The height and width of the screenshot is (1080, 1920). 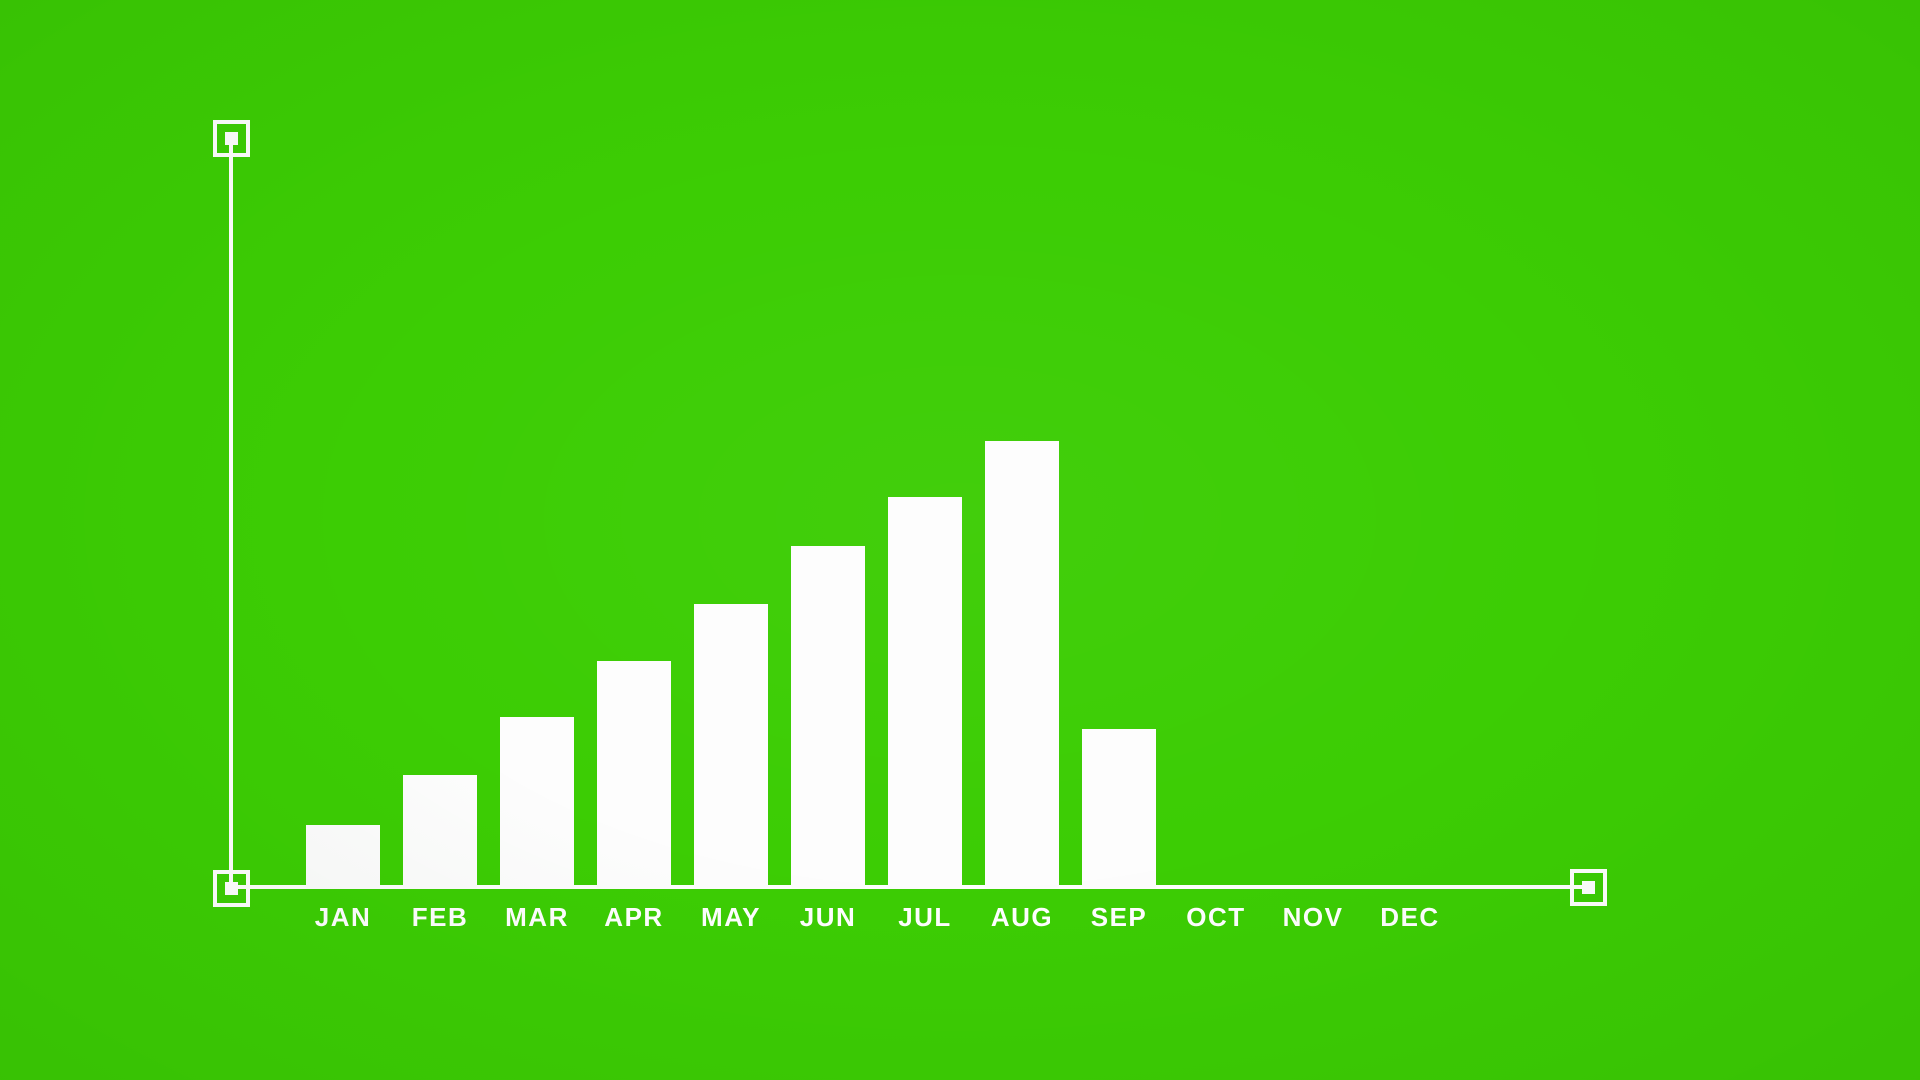 I want to click on x-tick-label-jan: JAN, so click(x=343, y=917).